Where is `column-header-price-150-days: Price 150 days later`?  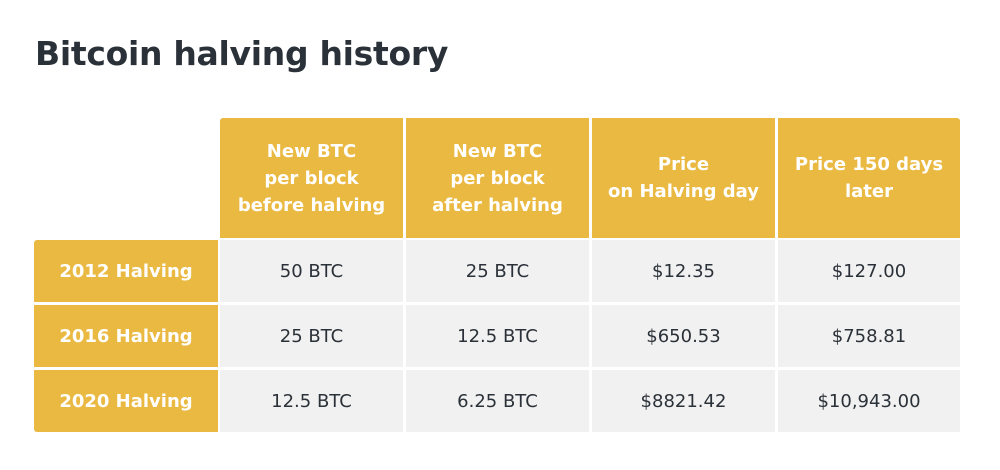
column-header-price-150-days: Price 150 days later is located at coordinates (869, 178).